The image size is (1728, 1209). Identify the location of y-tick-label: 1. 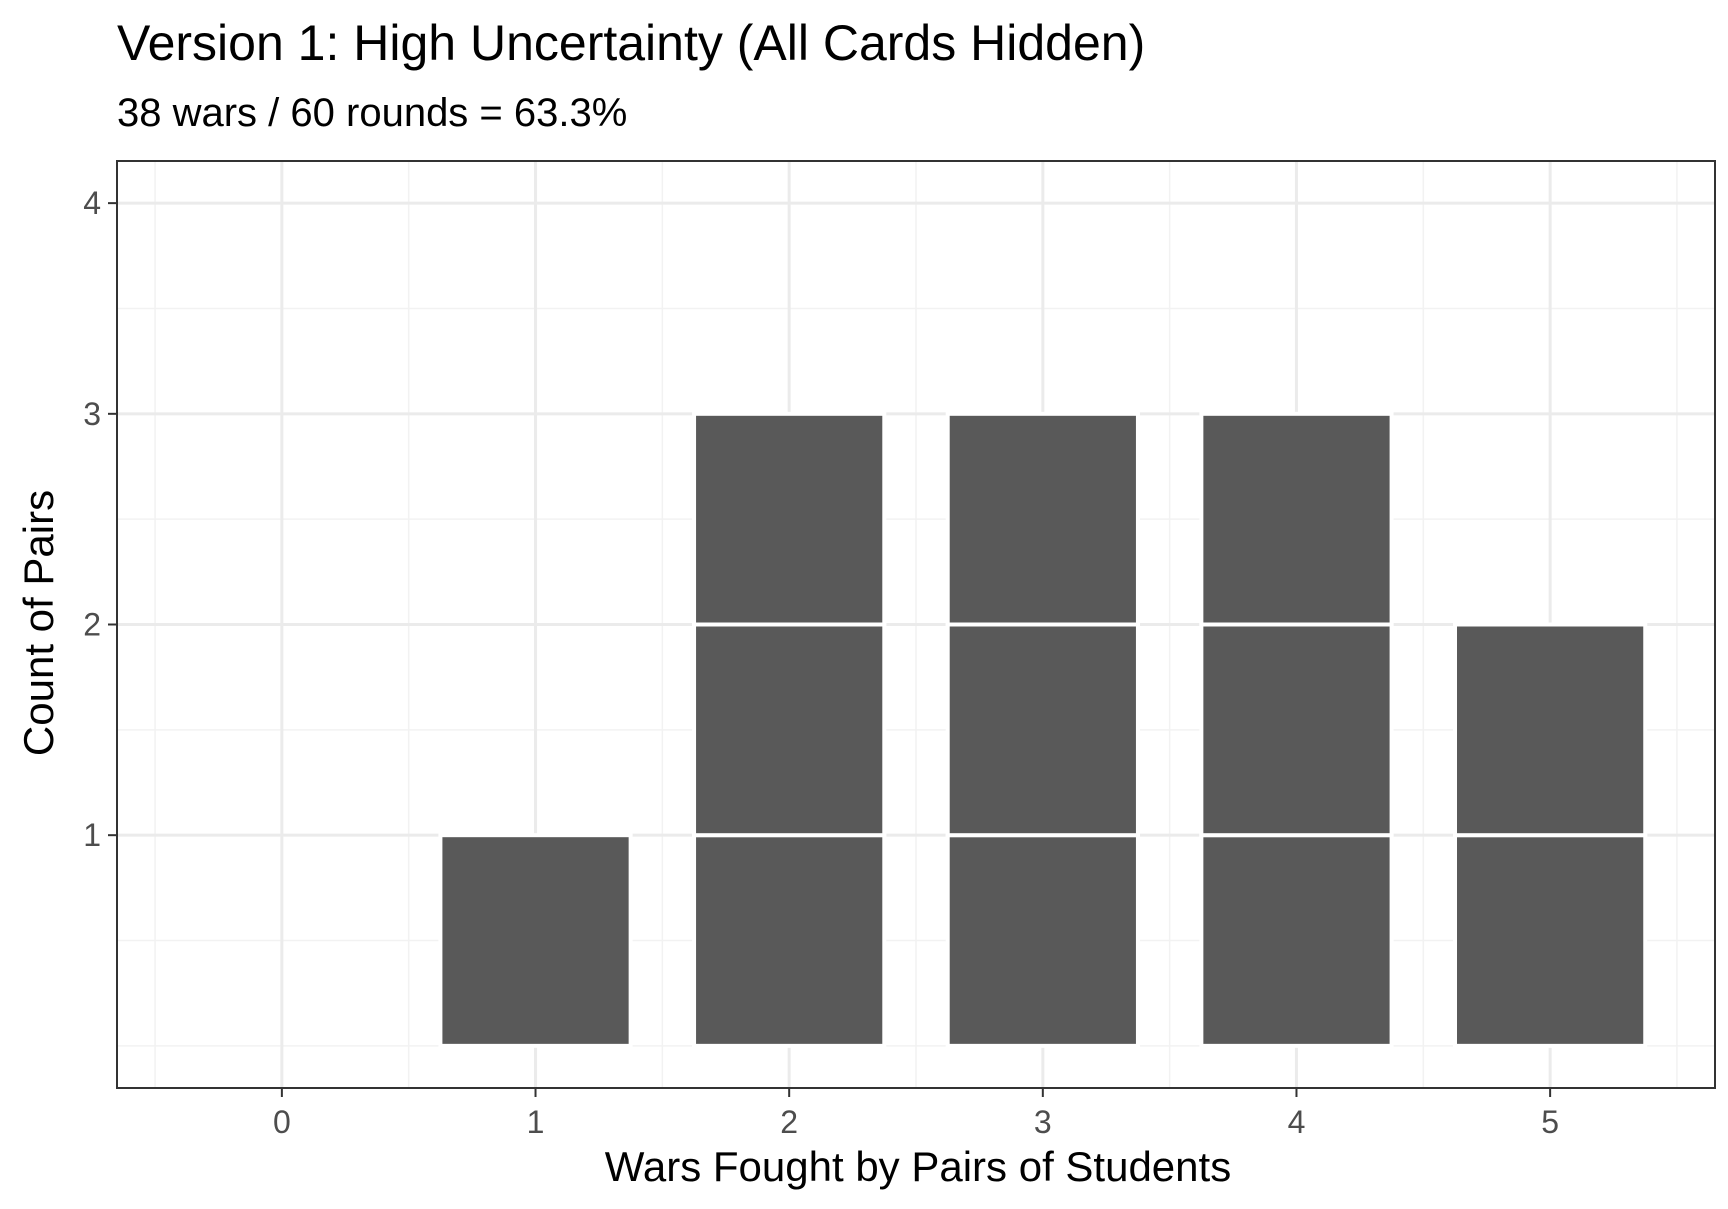
(92, 835).